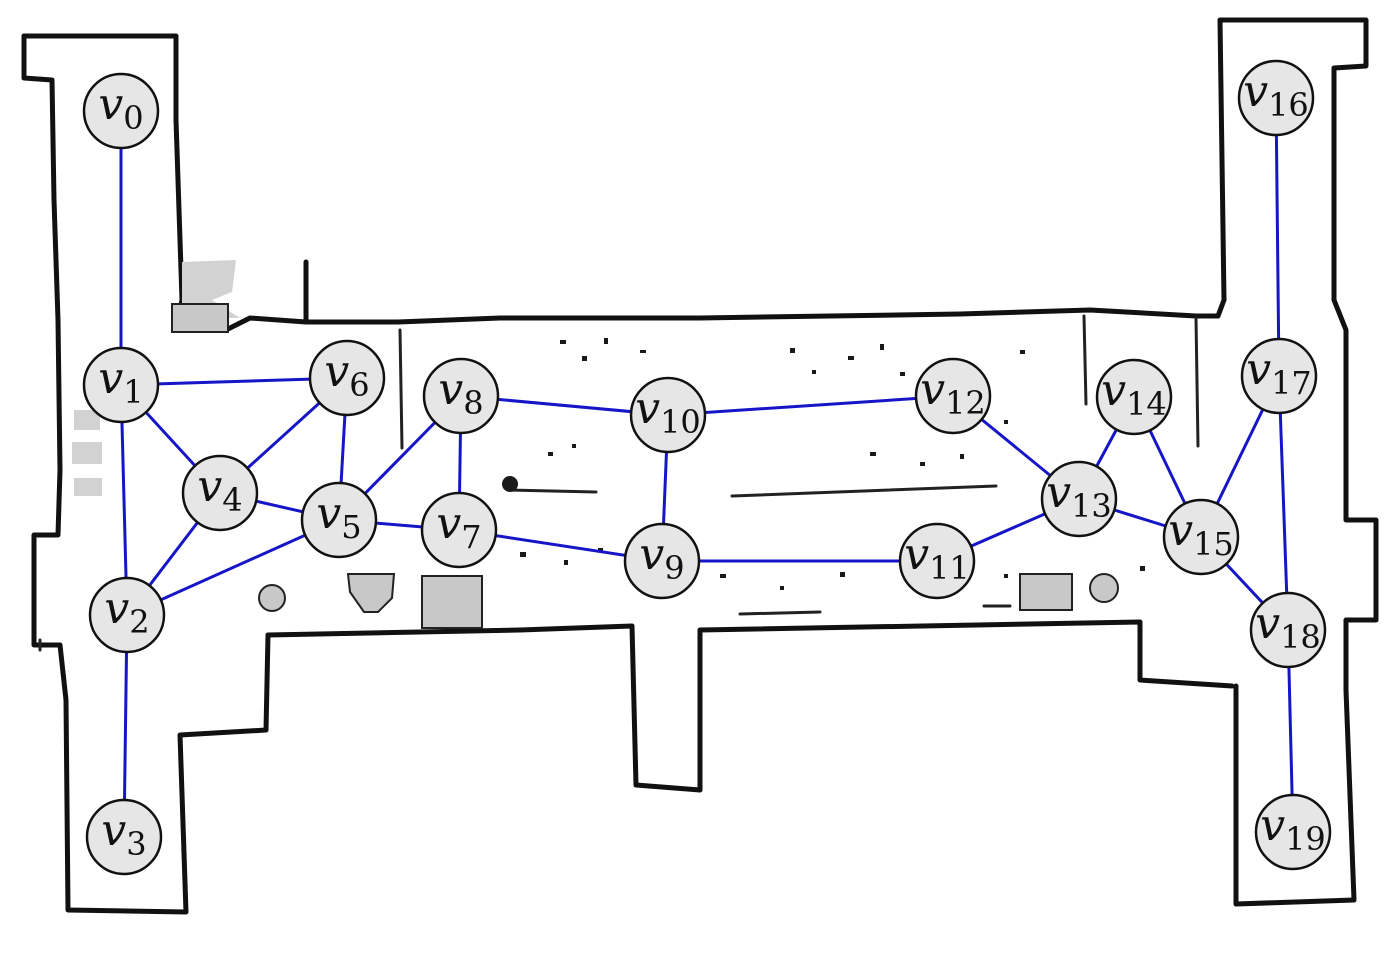 The width and height of the screenshot is (1400, 955). Describe the element at coordinates (661, 558) in the screenshot. I see `node-label-v9: v9` at that location.